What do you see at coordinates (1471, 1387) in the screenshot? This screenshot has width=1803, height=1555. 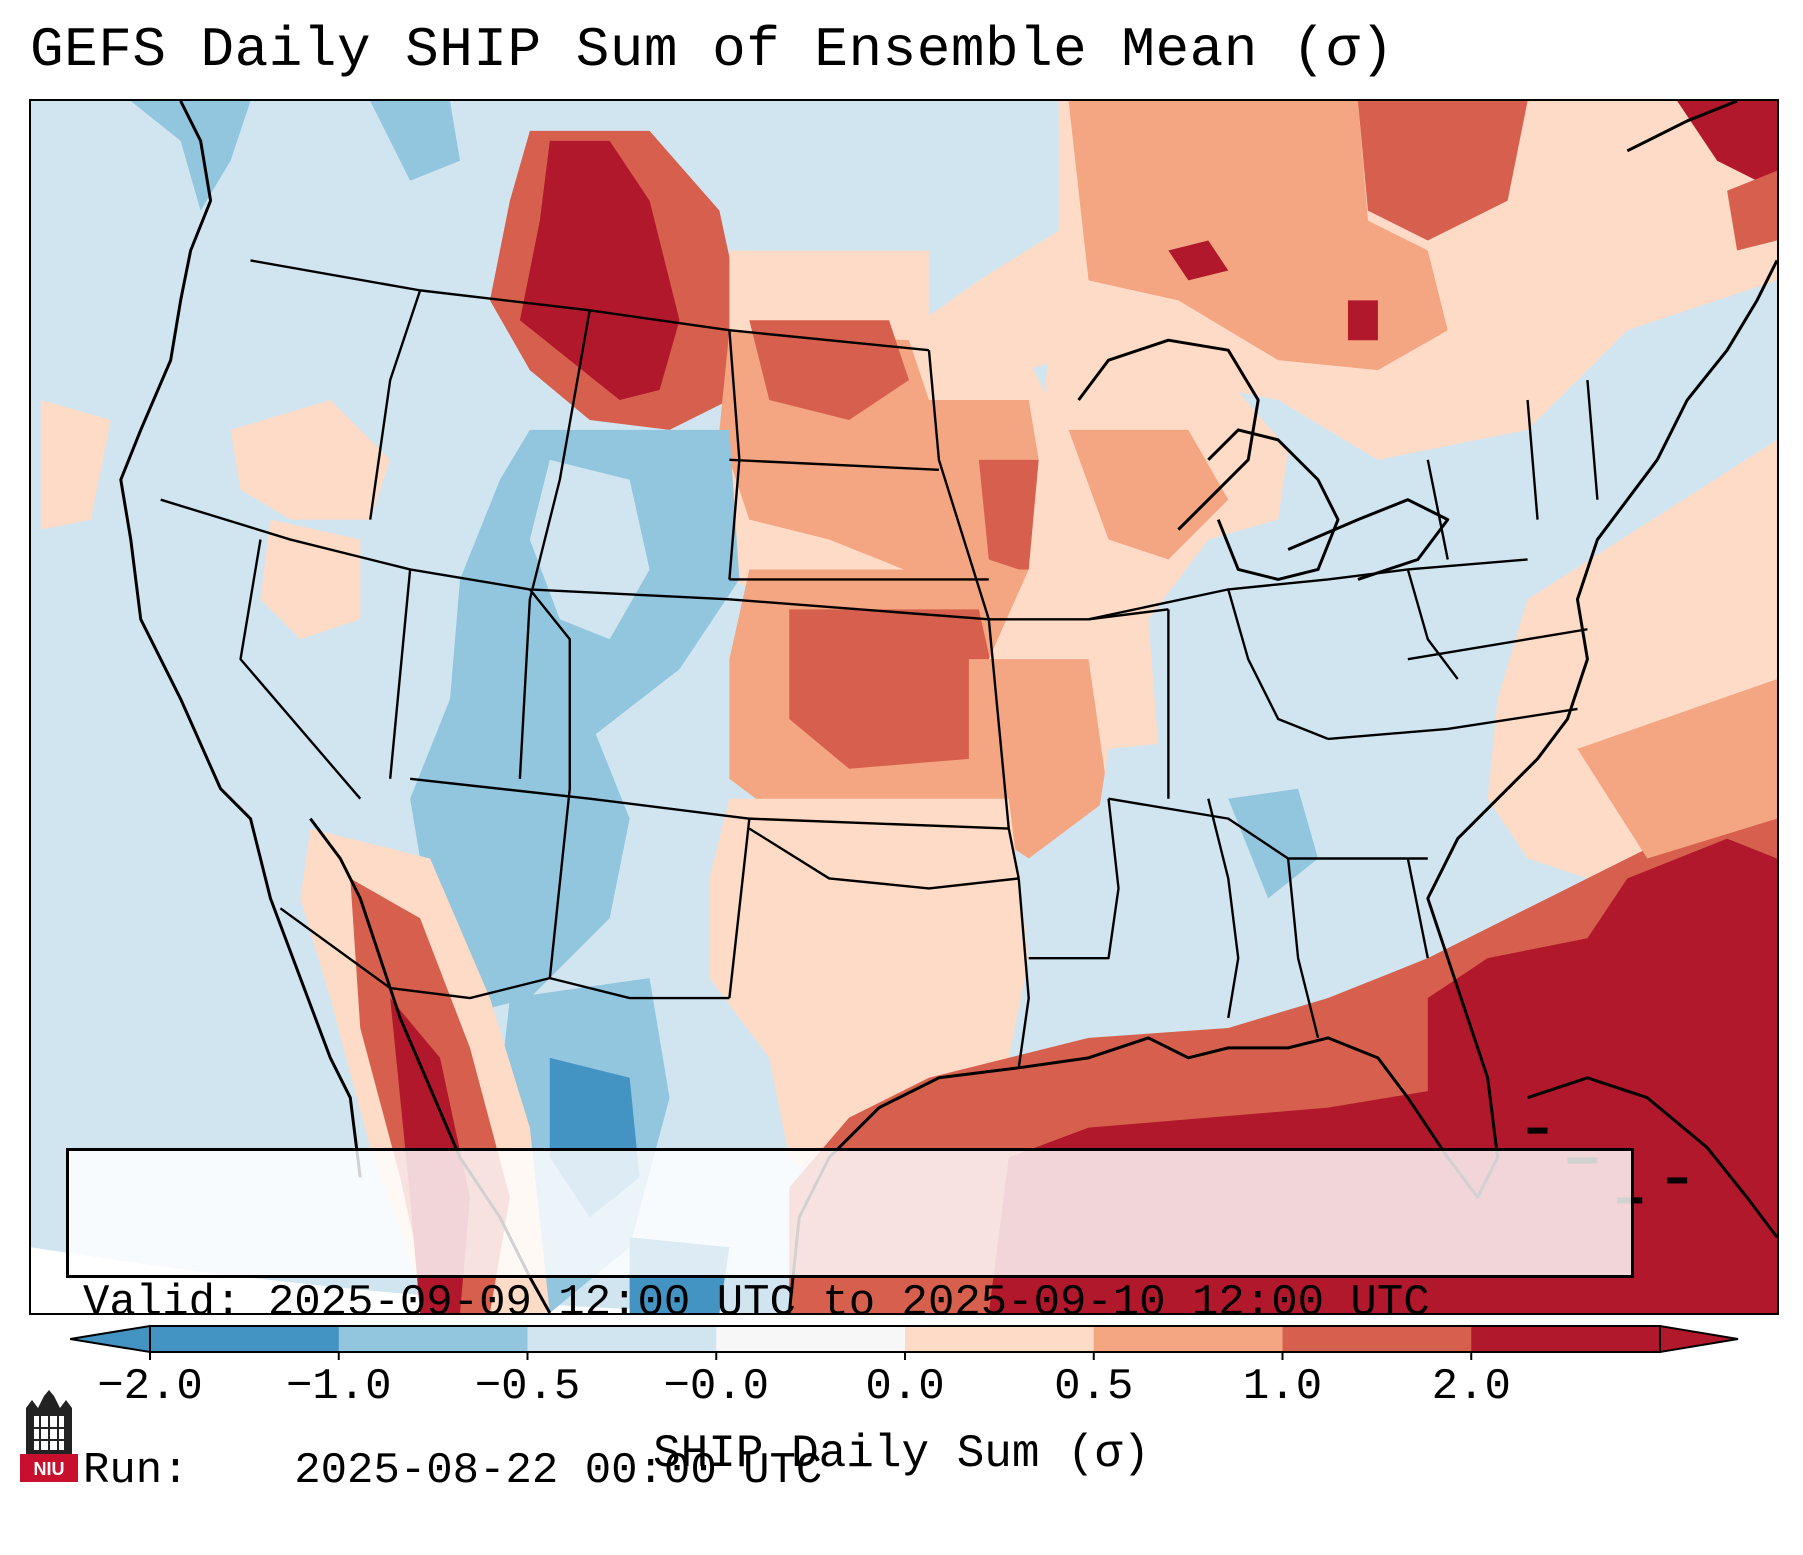 I see `colorbar-tick-label: 2.0` at bounding box center [1471, 1387].